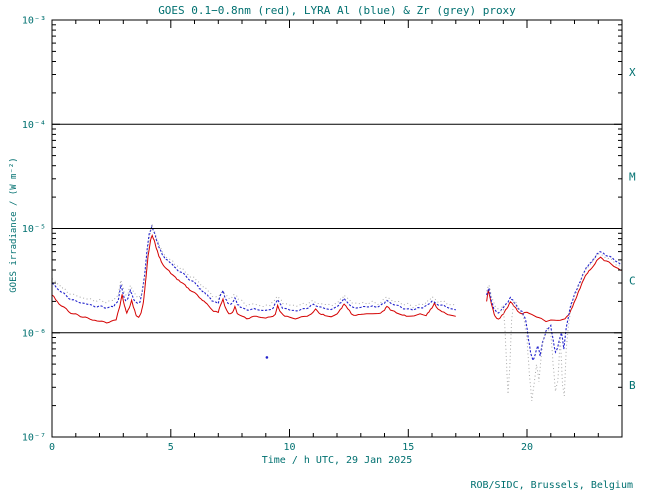 The width and height of the screenshot is (650, 500). What do you see at coordinates (632, 176) in the screenshot?
I see `svg-text: M` at bounding box center [632, 176].